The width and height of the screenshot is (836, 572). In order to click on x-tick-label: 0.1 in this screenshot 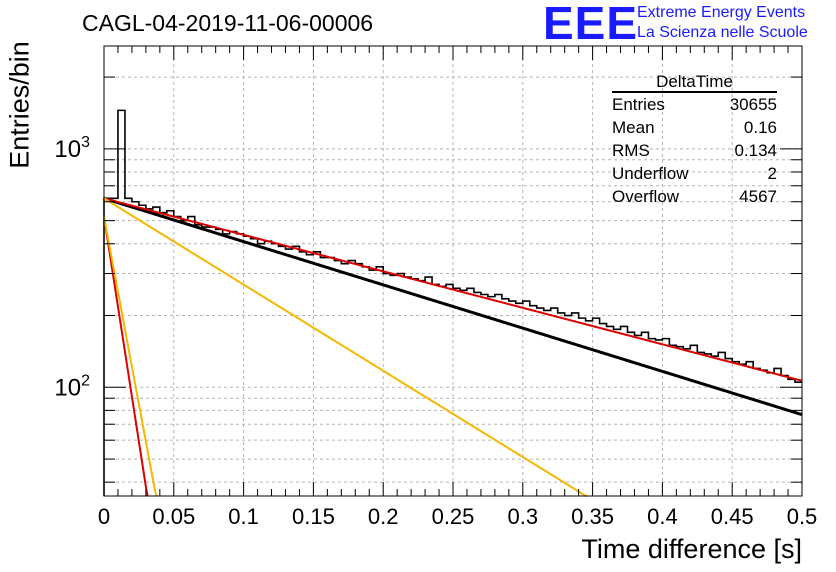, I will do `click(243, 516)`.